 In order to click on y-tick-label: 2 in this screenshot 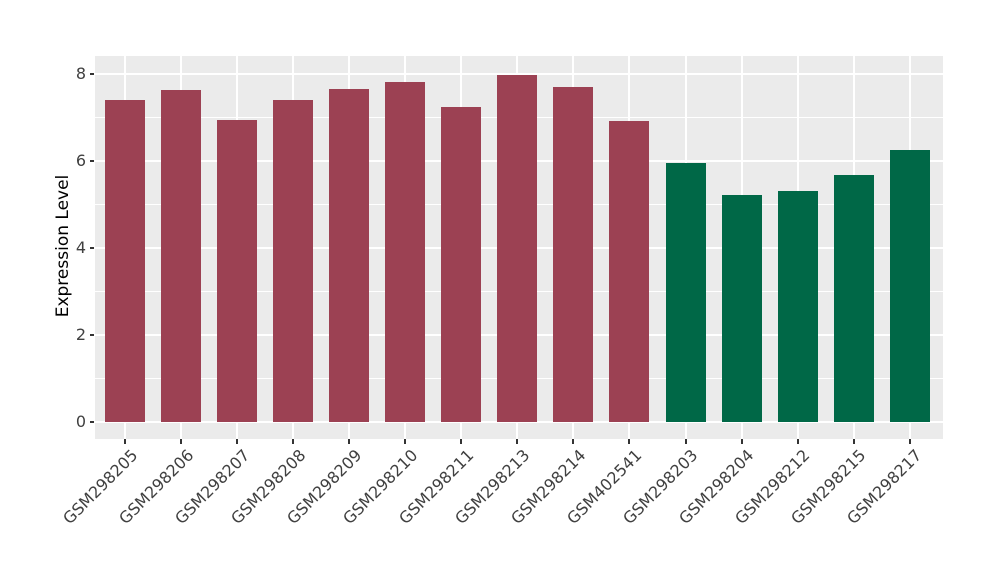, I will do `click(80, 334)`.